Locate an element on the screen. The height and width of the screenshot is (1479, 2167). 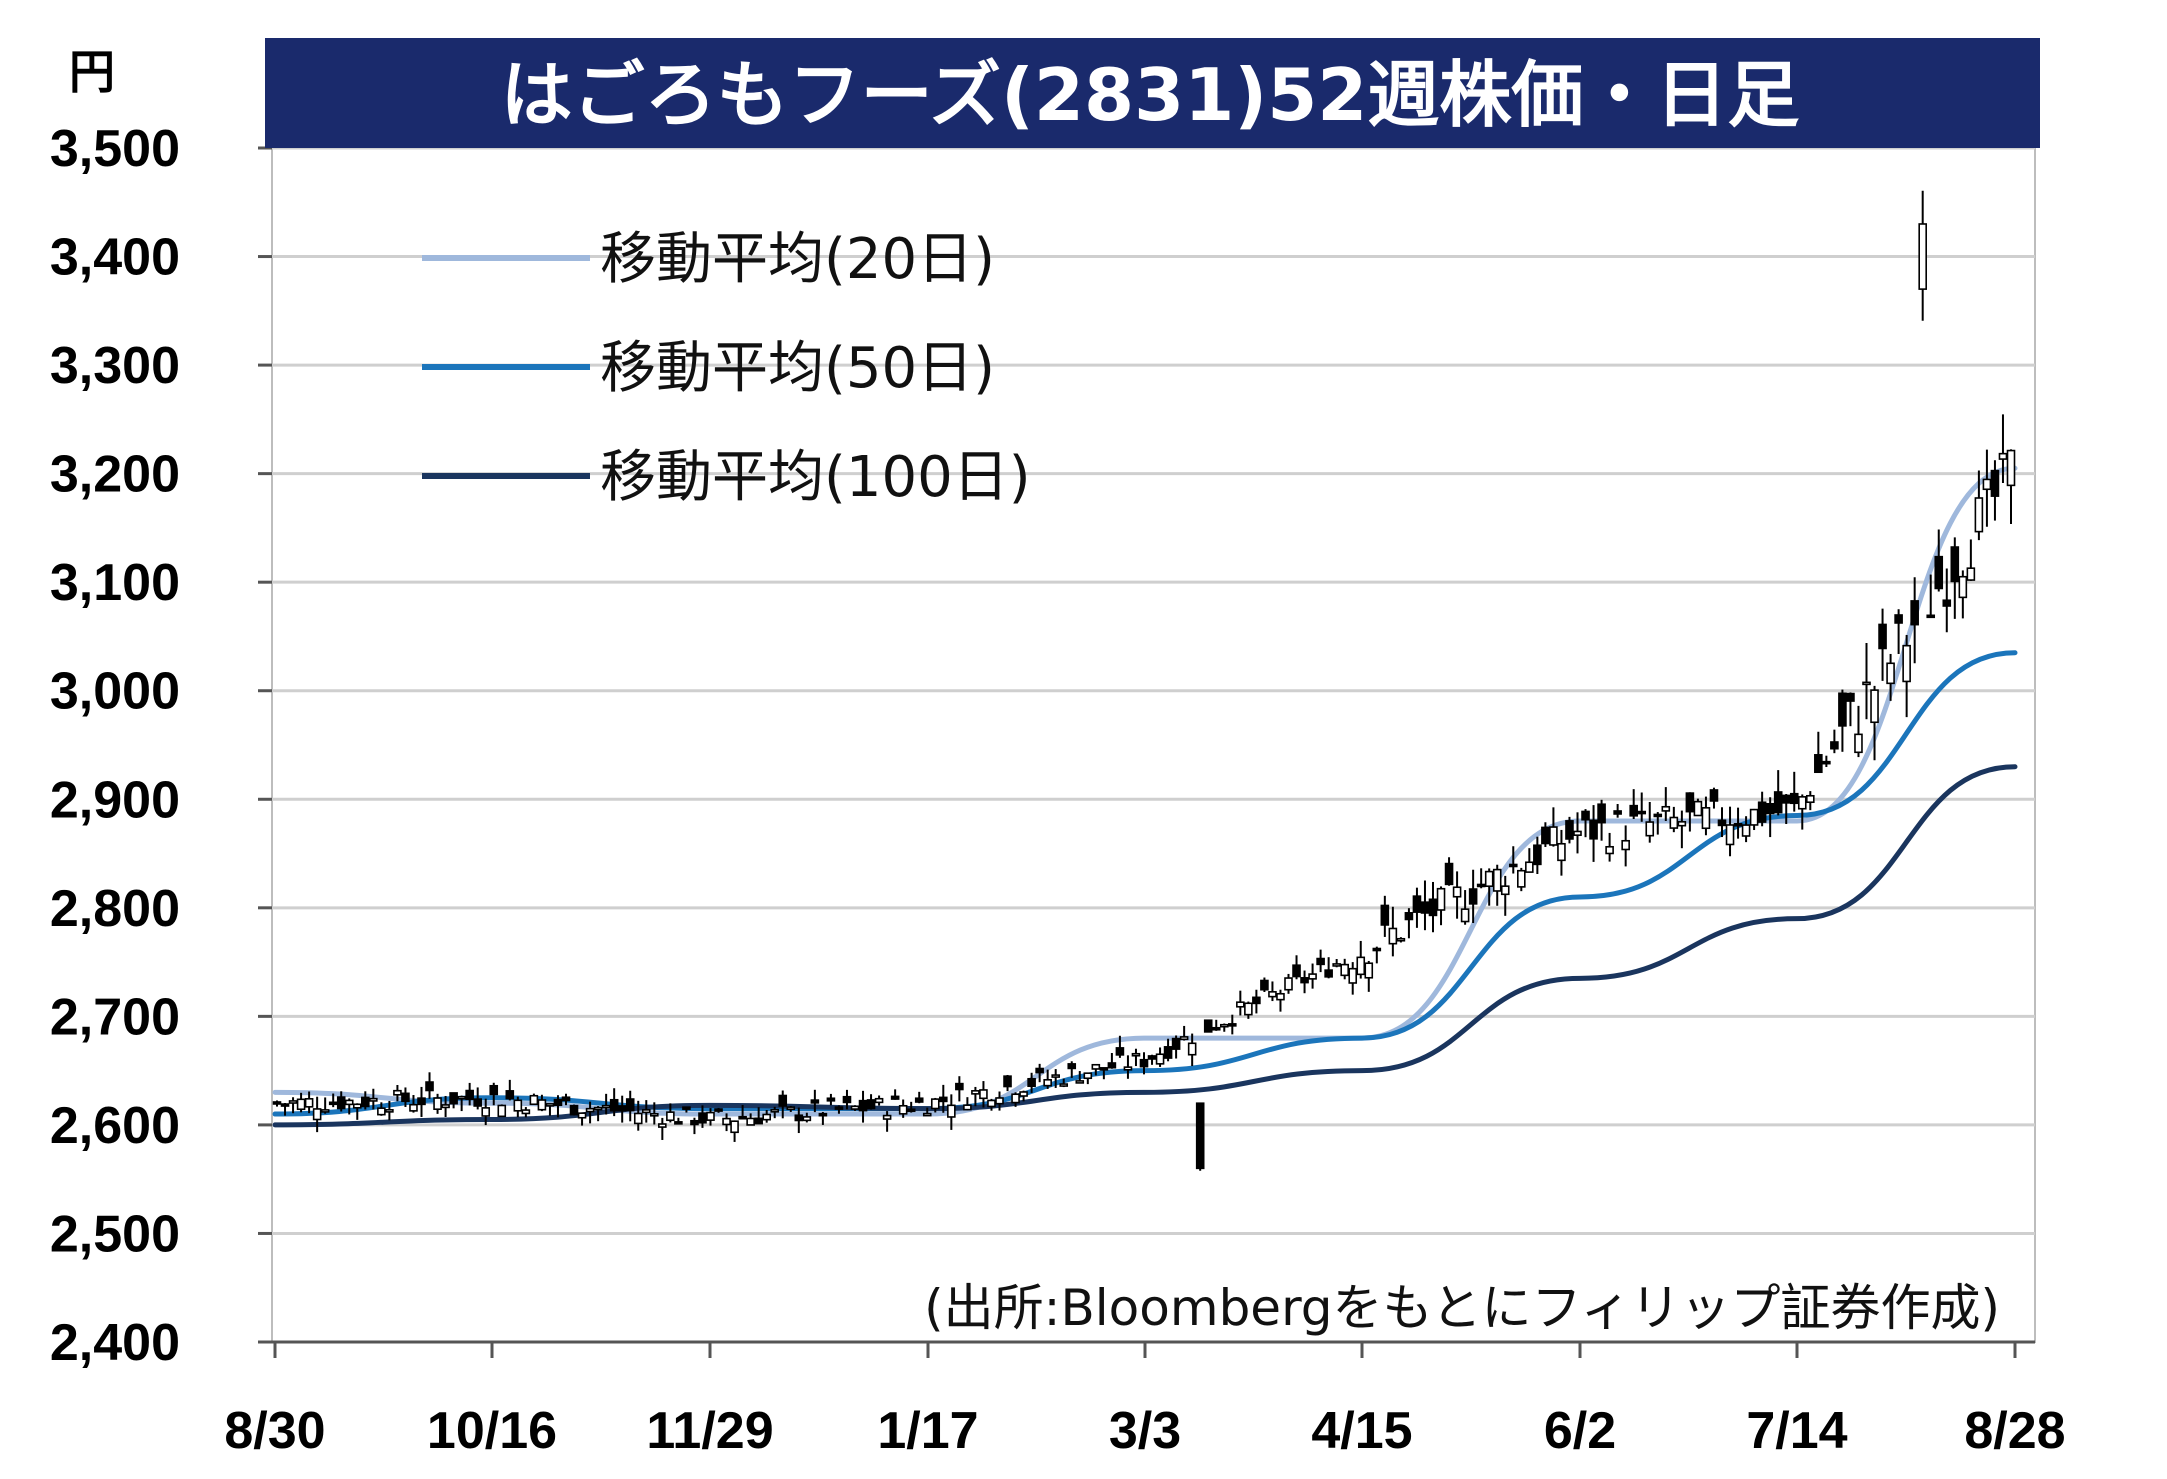
y-tick-label: 2,800 is located at coordinates (115, 909).